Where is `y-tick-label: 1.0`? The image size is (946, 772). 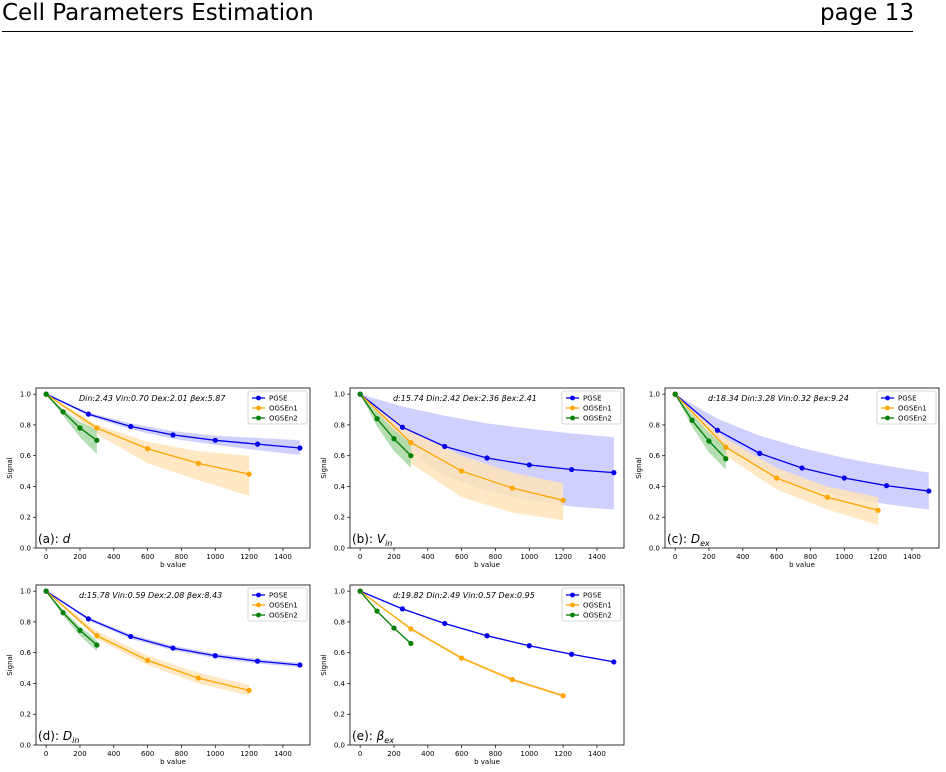 y-tick-label: 1.0 is located at coordinates (25, 592).